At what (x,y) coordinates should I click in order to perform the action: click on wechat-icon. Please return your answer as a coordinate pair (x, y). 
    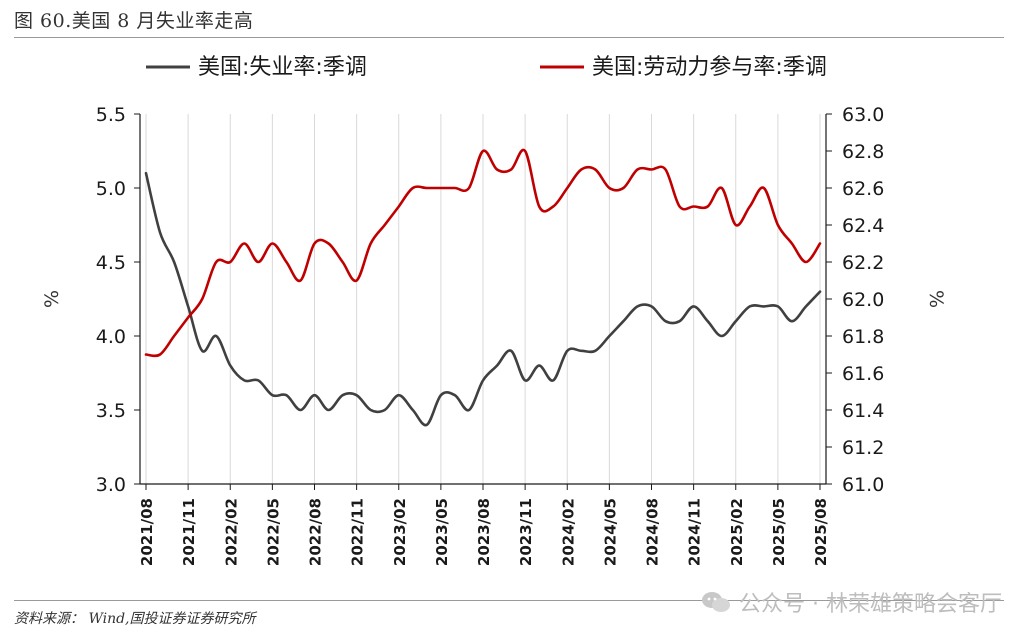
    Looking at the image, I should click on (716, 602).